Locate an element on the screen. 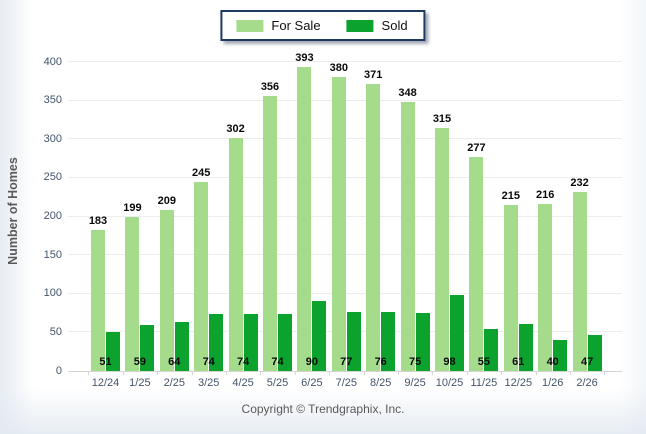 The height and width of the screenshot is (434, 646). chart-legend: For Sale Sold is located at coordinates (323, 25).